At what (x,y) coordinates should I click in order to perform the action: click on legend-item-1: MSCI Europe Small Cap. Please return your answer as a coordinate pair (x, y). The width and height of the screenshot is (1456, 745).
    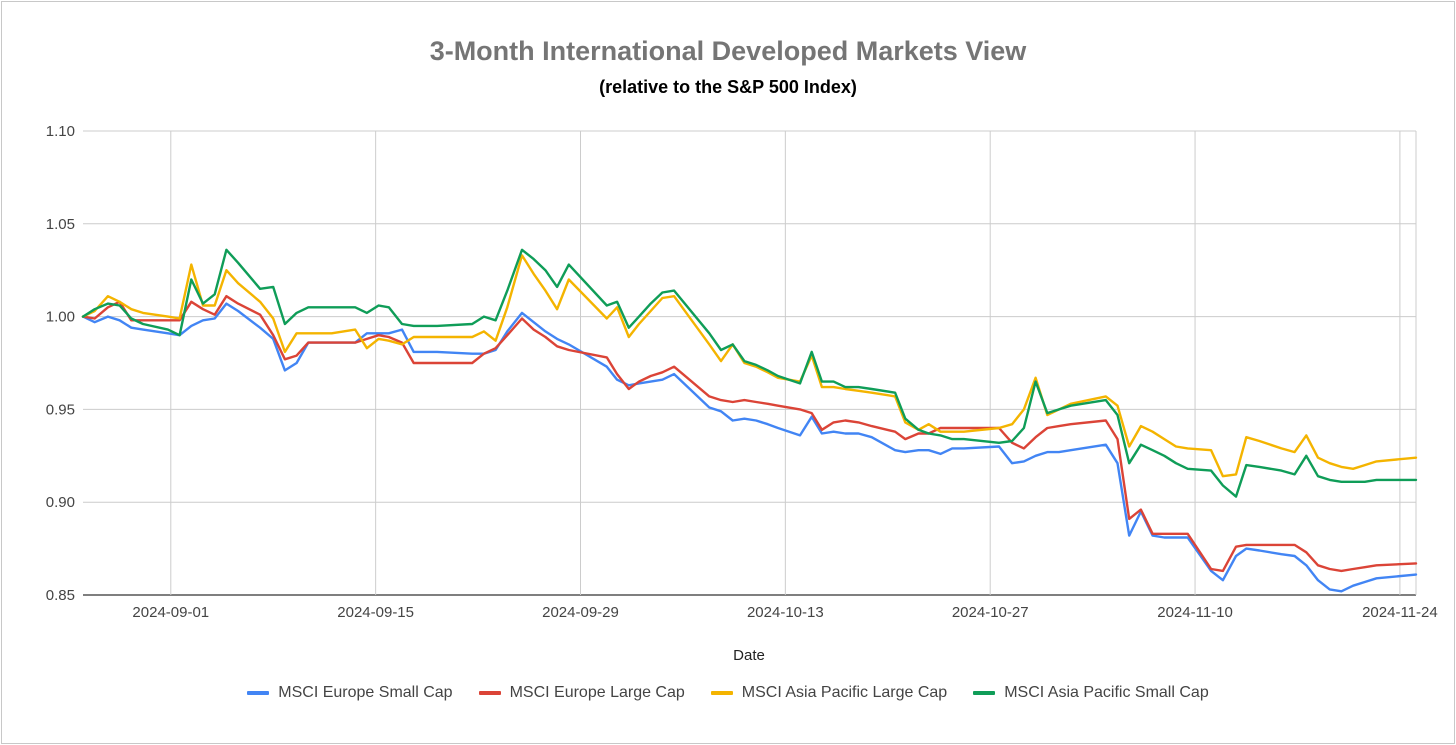
    Looking at the image, I should click on (350, 693).